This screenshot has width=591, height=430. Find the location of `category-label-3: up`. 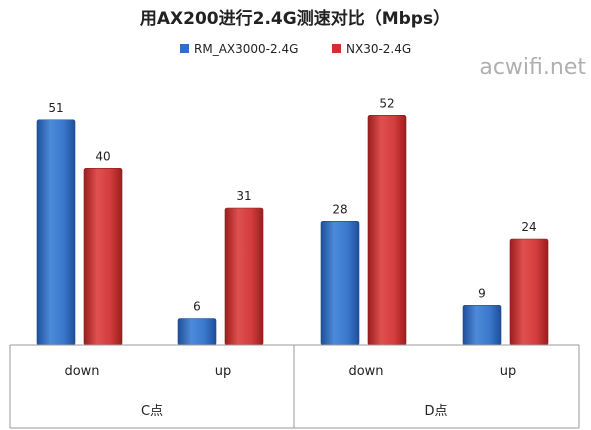

category-label-3: up is located at coordinates (508, 371).